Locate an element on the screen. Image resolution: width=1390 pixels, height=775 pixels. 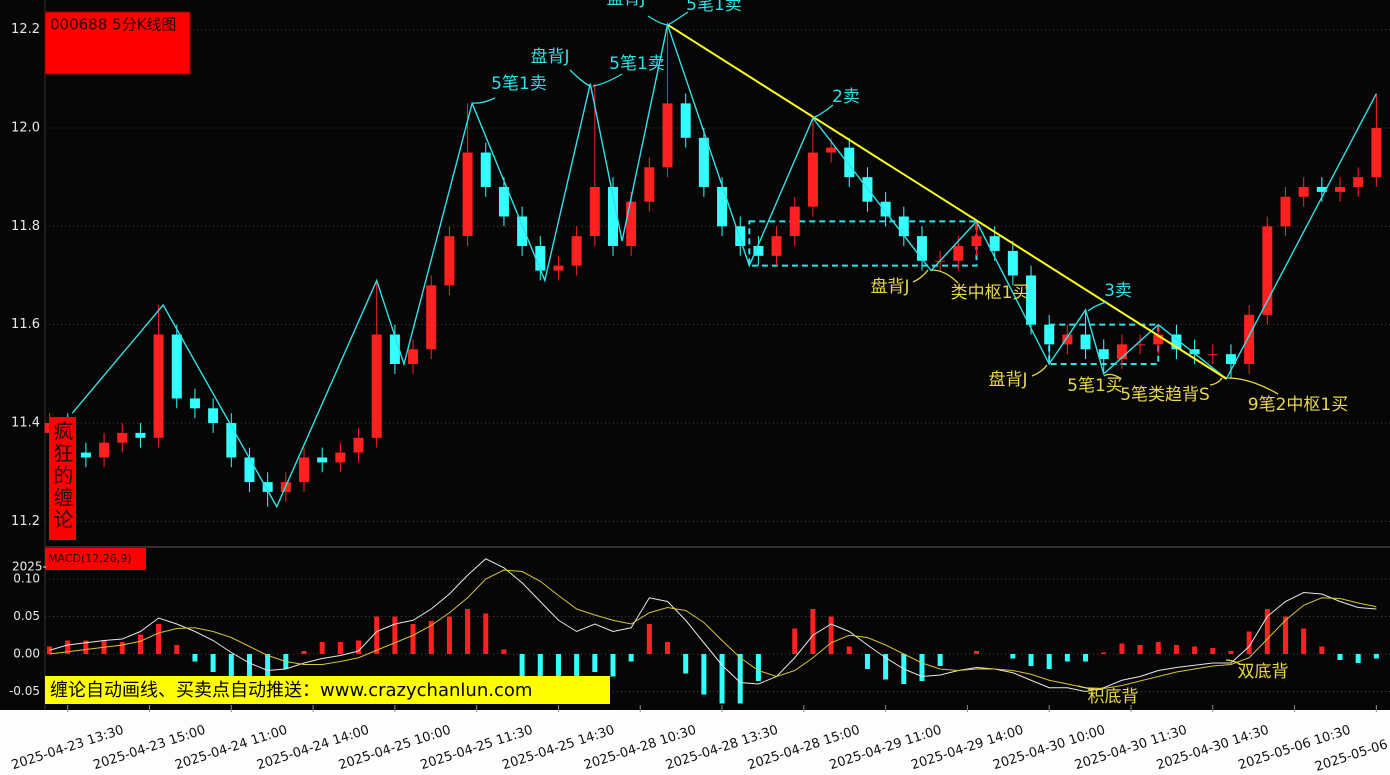
annotation: 3卖 is located at coordinates (1118, 291).